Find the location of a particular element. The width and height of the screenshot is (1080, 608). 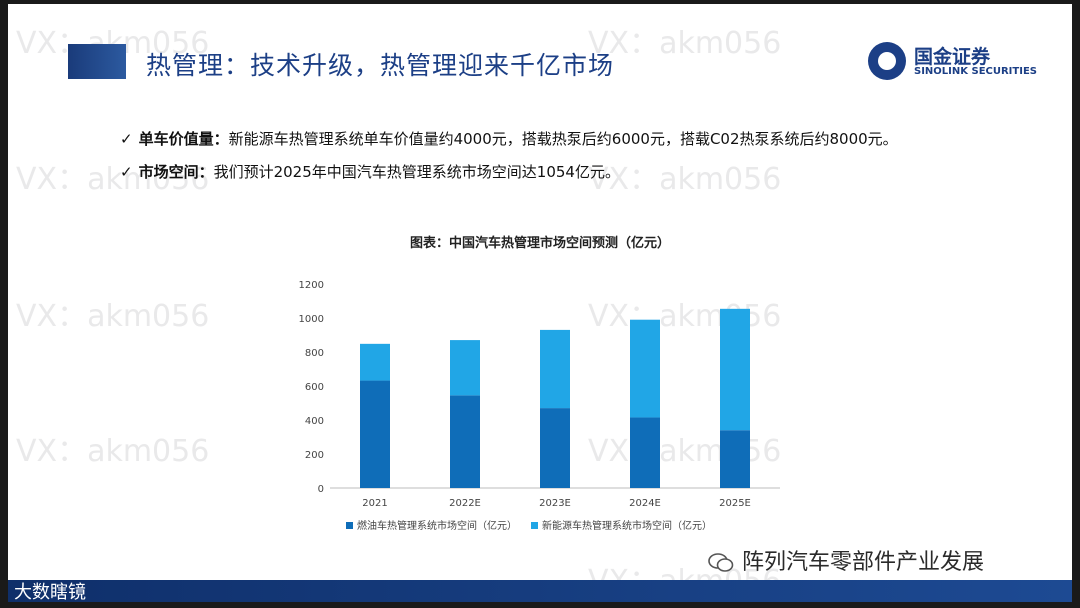

logo-cn-text: 国金证券 is located at coordinates (952, 57).